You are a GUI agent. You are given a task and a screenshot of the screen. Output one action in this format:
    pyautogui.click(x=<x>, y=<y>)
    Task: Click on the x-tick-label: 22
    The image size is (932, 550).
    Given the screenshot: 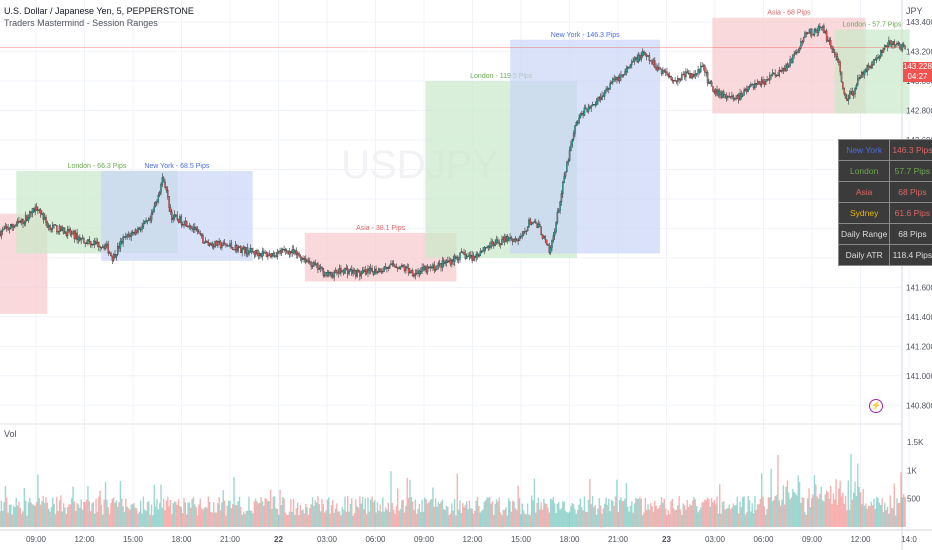 What is the action you would take?
    pyautogui.click(x=278, y=539)
    